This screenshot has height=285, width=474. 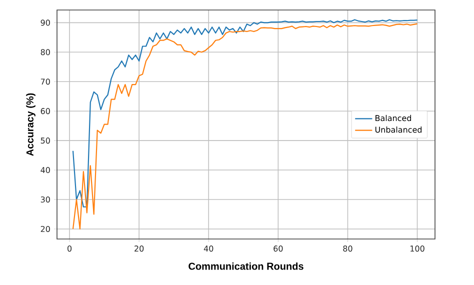 I want to click on y-tick-label: 90, so click(x=45, y=23).